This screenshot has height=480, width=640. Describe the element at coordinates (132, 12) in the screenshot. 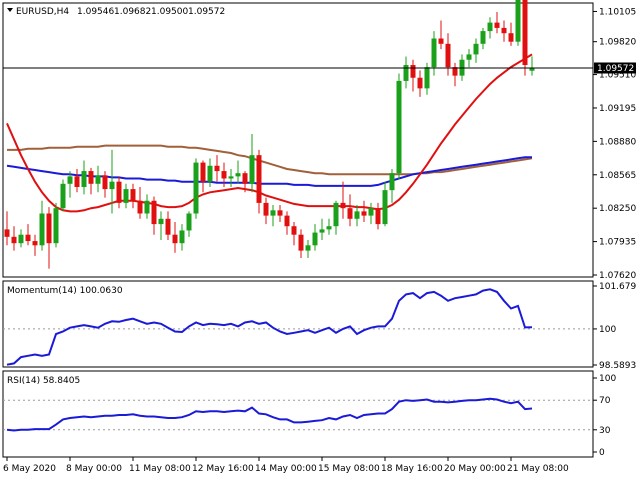

I see `high-value: 1.09682` at that location.